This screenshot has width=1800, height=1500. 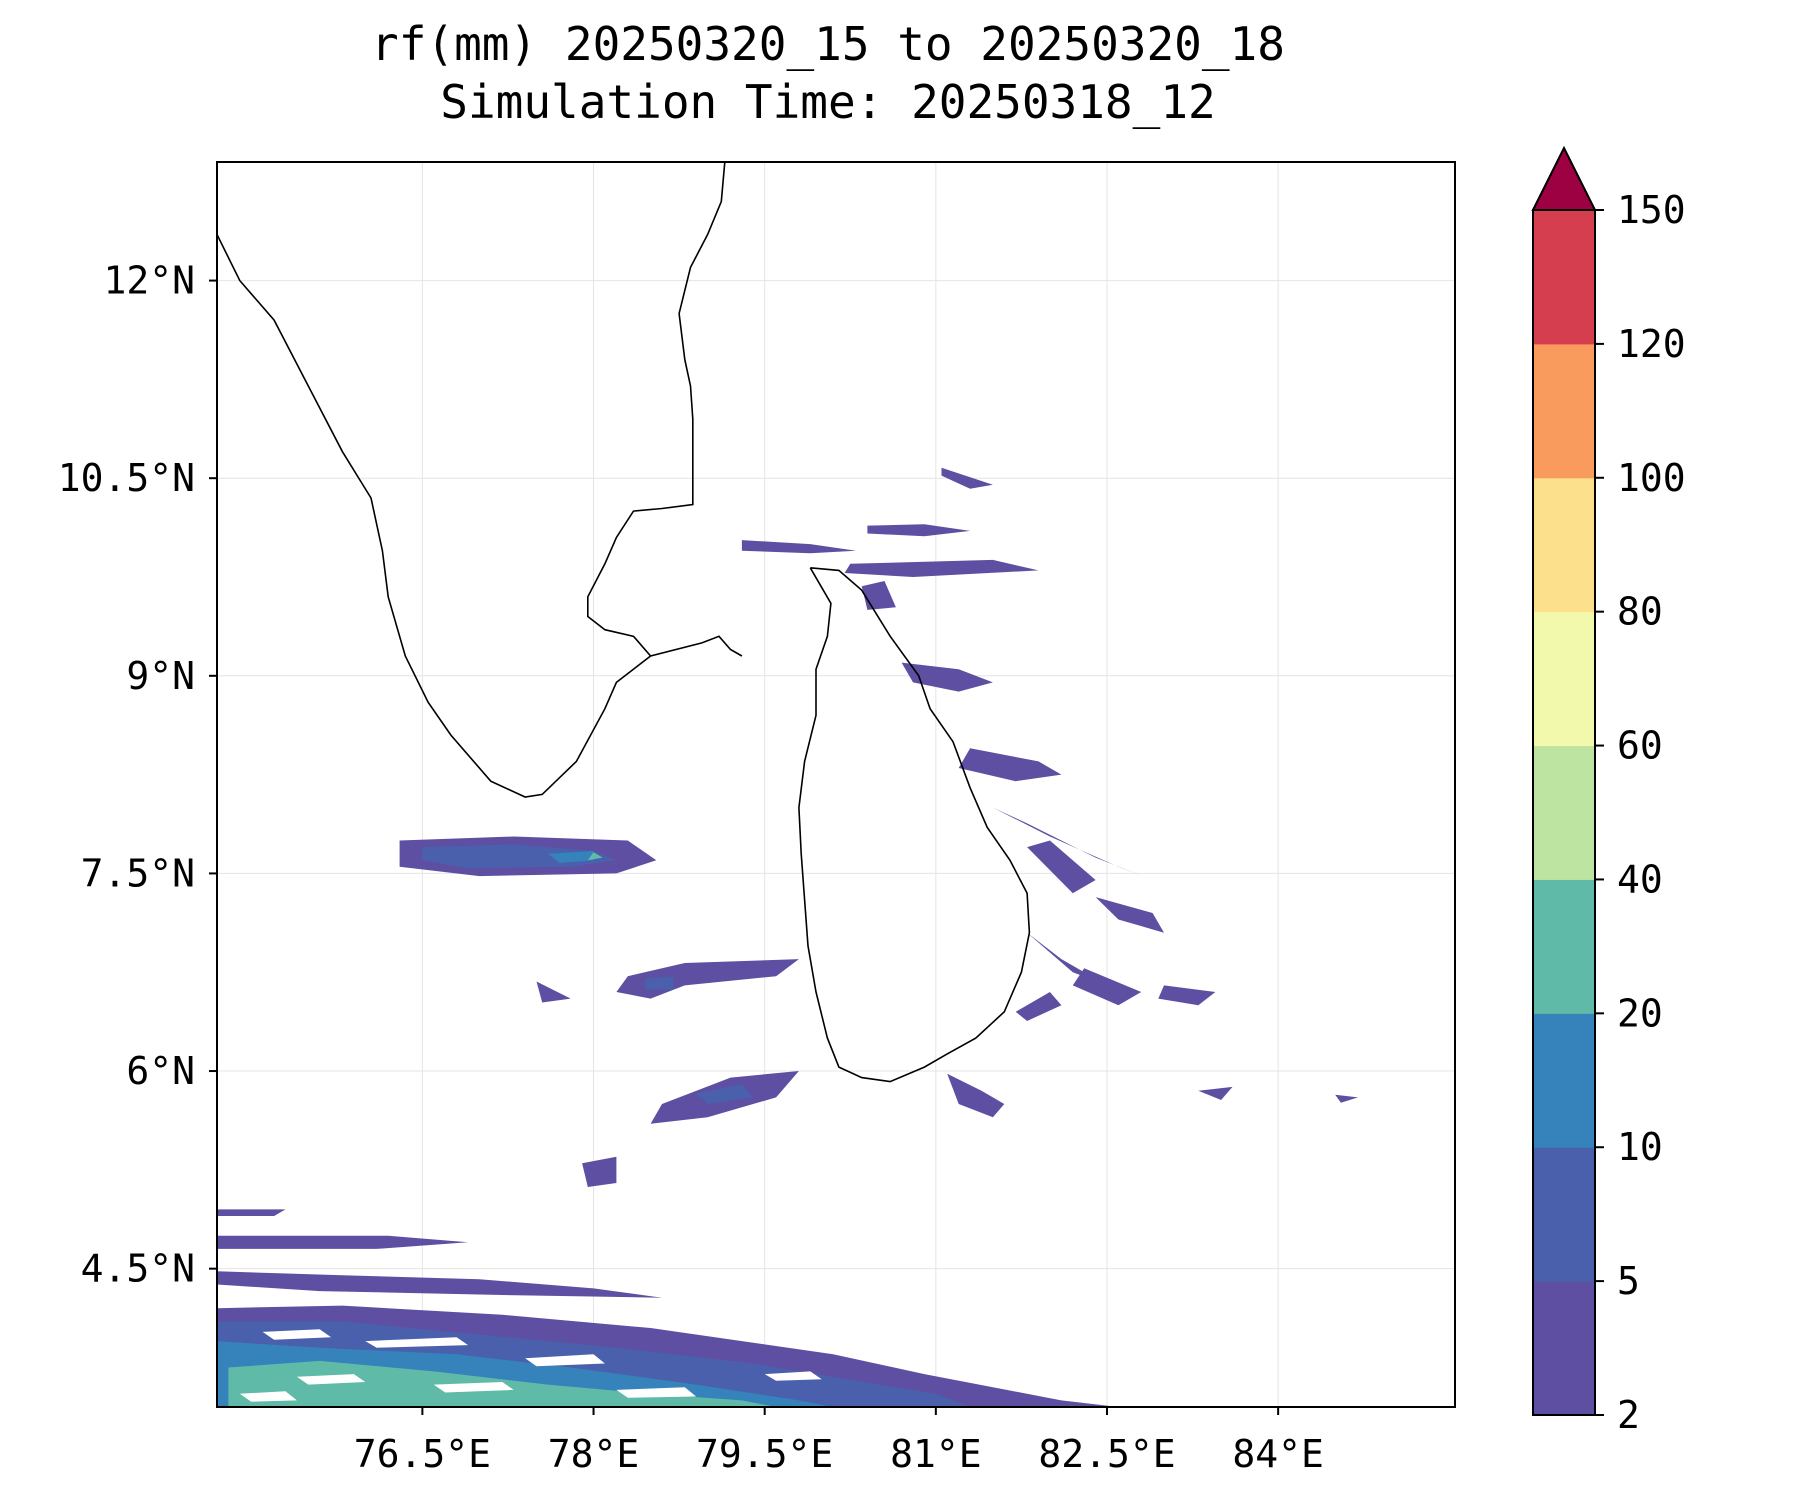 I want to click on colorbar-tick-label: 80, so click(x=1640, y=612).